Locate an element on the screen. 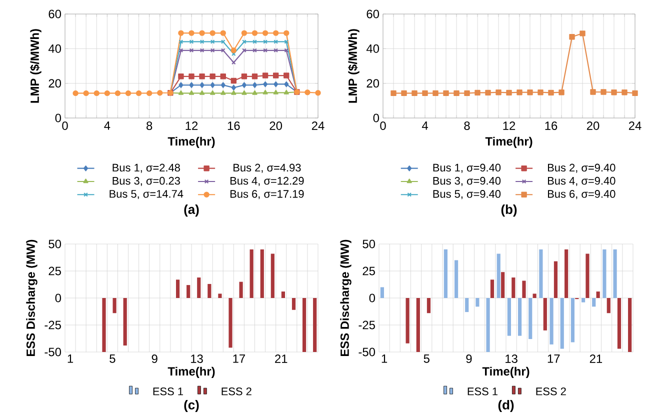 The width and height of the screenshot is (655, 415). legend-label: Bus 3, σ=9.40 is located at coordinates (467, 181).